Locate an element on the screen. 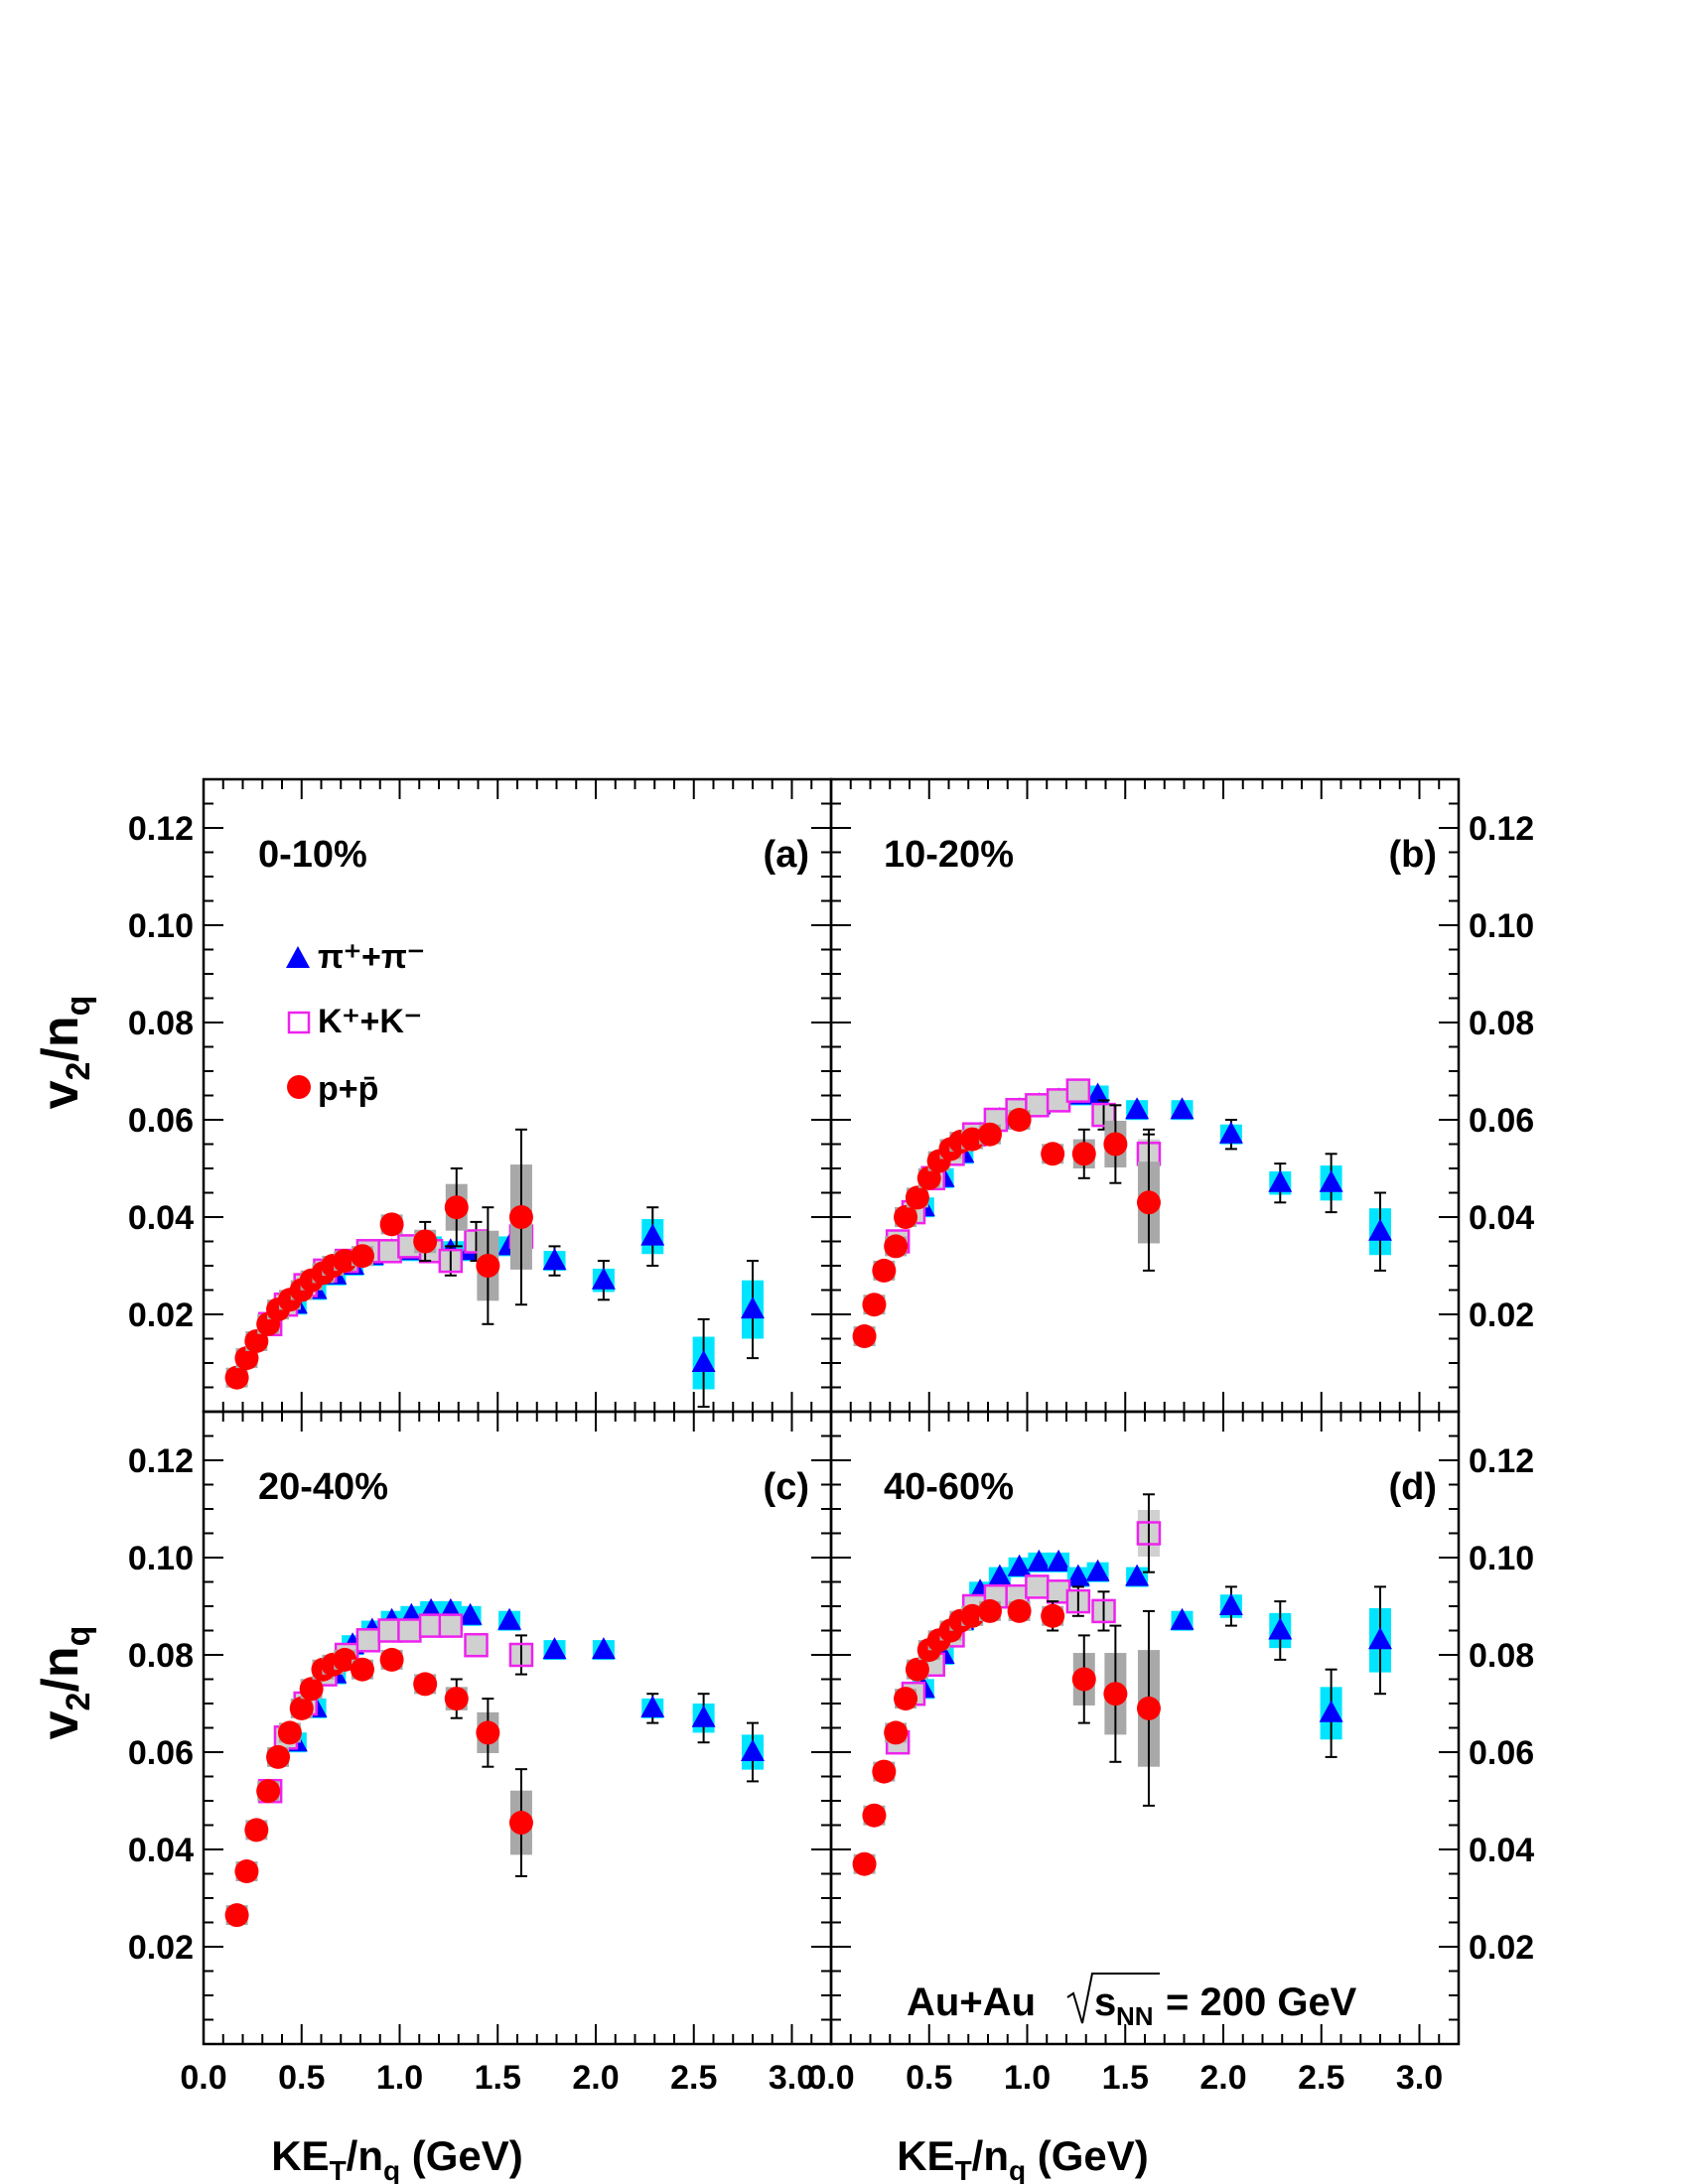 The width and height of the screenshot is (1688, 2184). energy-value: = 200 GeV is located at coordinates (1261, 2002).